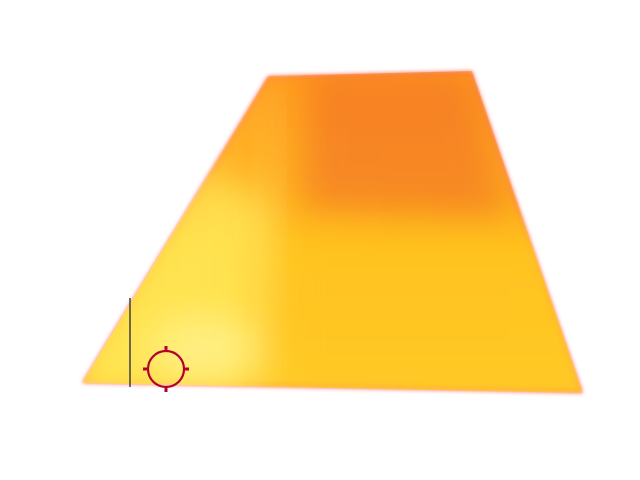 The width and height of the screenshot is (640, 480). What do you see at coordinates (405, 145) in the screenshot?
I see `hot-region` at bounding box center [405, 145].